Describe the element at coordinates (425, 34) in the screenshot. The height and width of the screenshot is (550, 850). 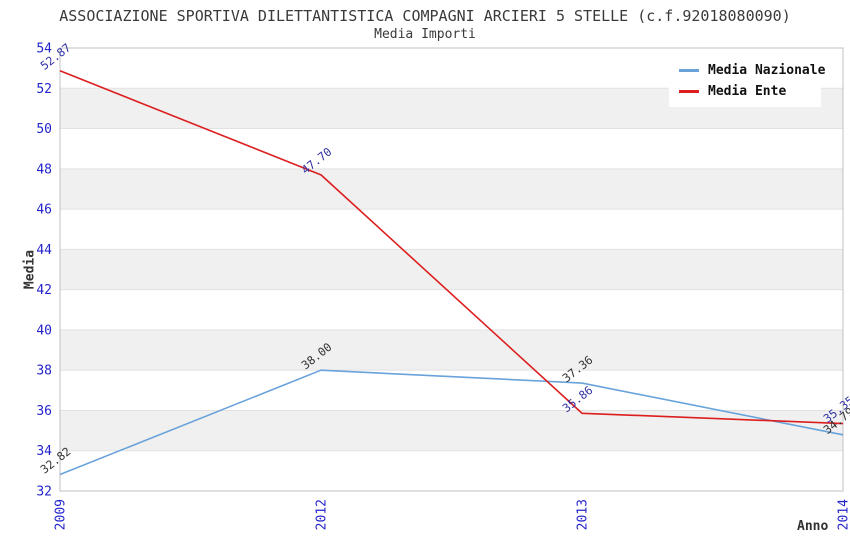
I see `chart-subtitle: Media Importi` at that location.